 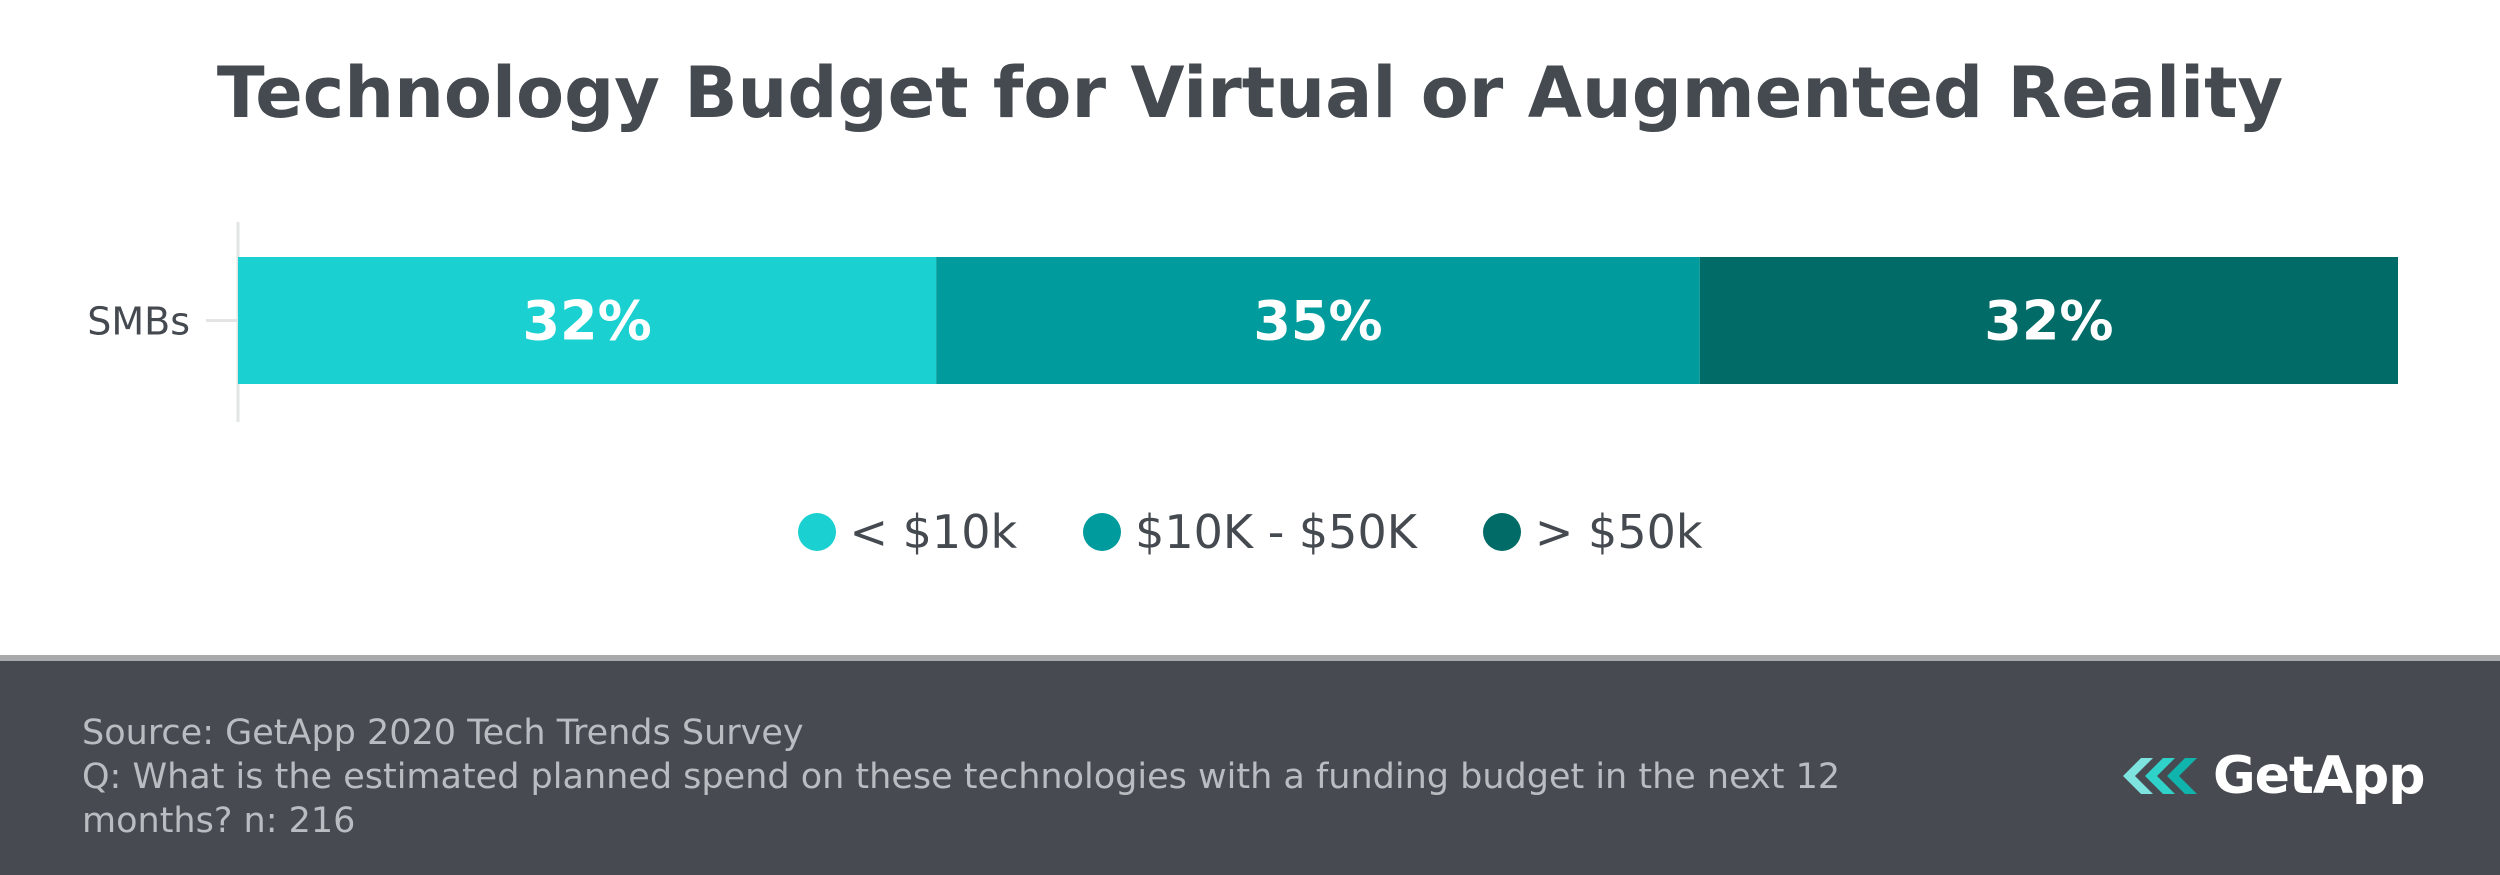 I want to click on legend-item: > $50k, so click(x=1592, y=532).